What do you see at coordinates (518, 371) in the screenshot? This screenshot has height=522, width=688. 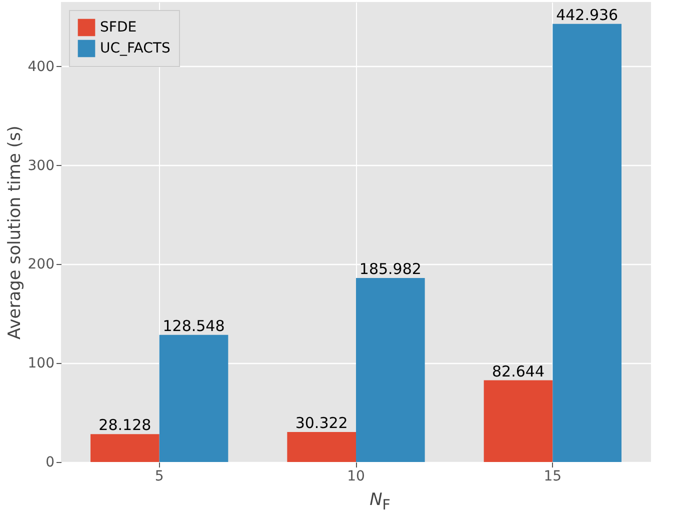 I see `data-label: 82.644` at bounding box center [518, 371].